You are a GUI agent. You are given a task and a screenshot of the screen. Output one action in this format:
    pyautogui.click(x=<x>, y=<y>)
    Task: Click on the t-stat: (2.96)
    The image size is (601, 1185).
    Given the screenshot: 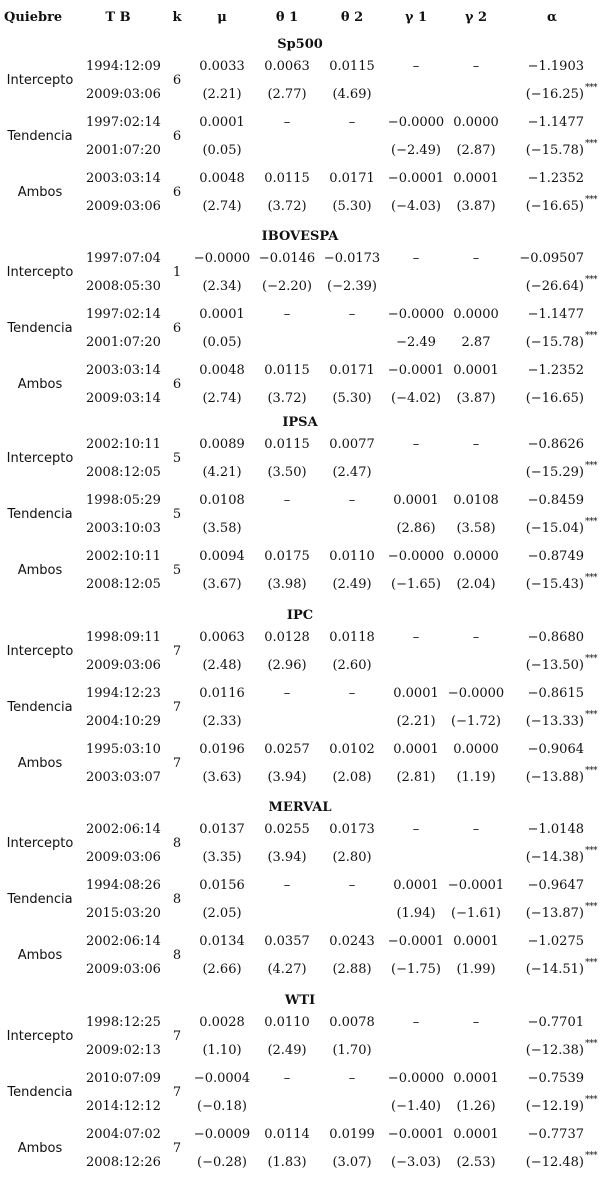 What is the action you would take?
    pyautogui.click(x=287, y=665)
    